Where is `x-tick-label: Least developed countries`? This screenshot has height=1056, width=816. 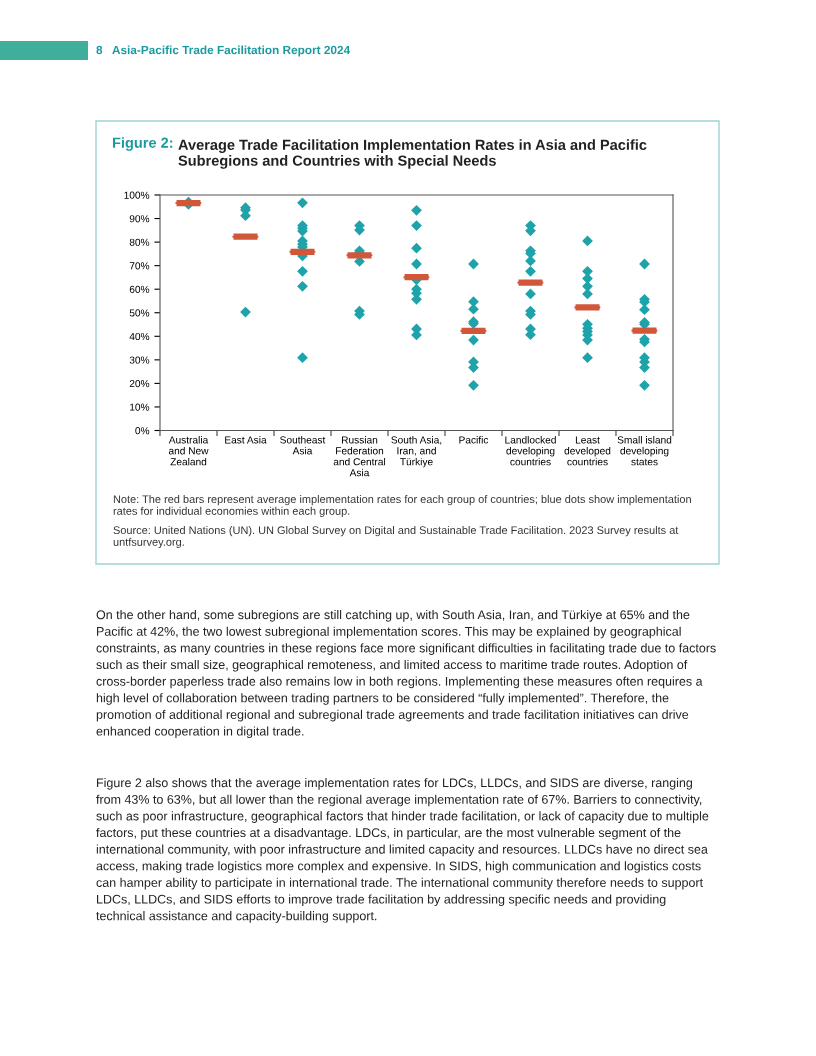 x-tick-label: Least developed countries is located at coordinates (587, 451).